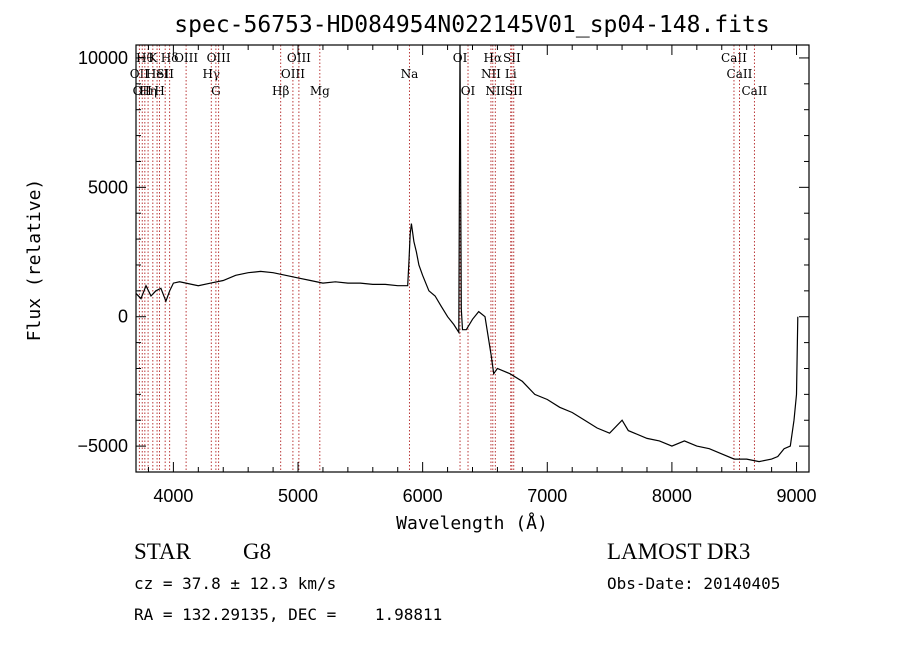 The height and width of the screenshot is (649, 900). Describe the element at coordinates (468, 91) in the screenshot. I see `spectral-line-label-19: OI` at that location.